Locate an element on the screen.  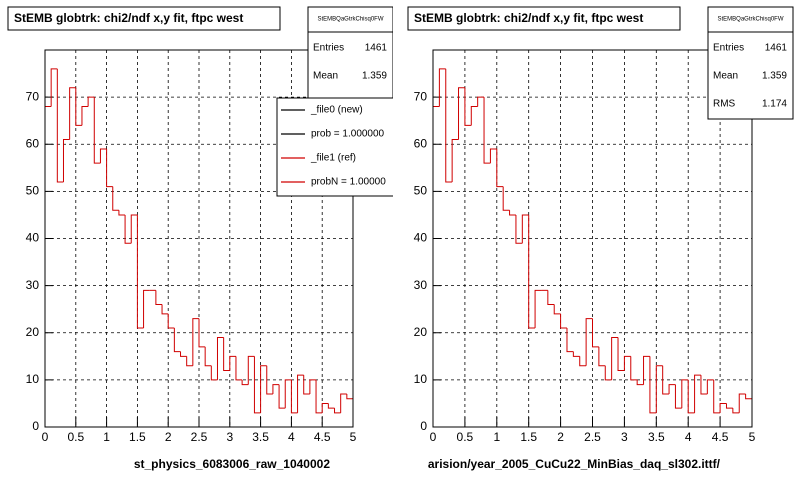
y-tick-label: 0 is located at coordinates (423, 426).